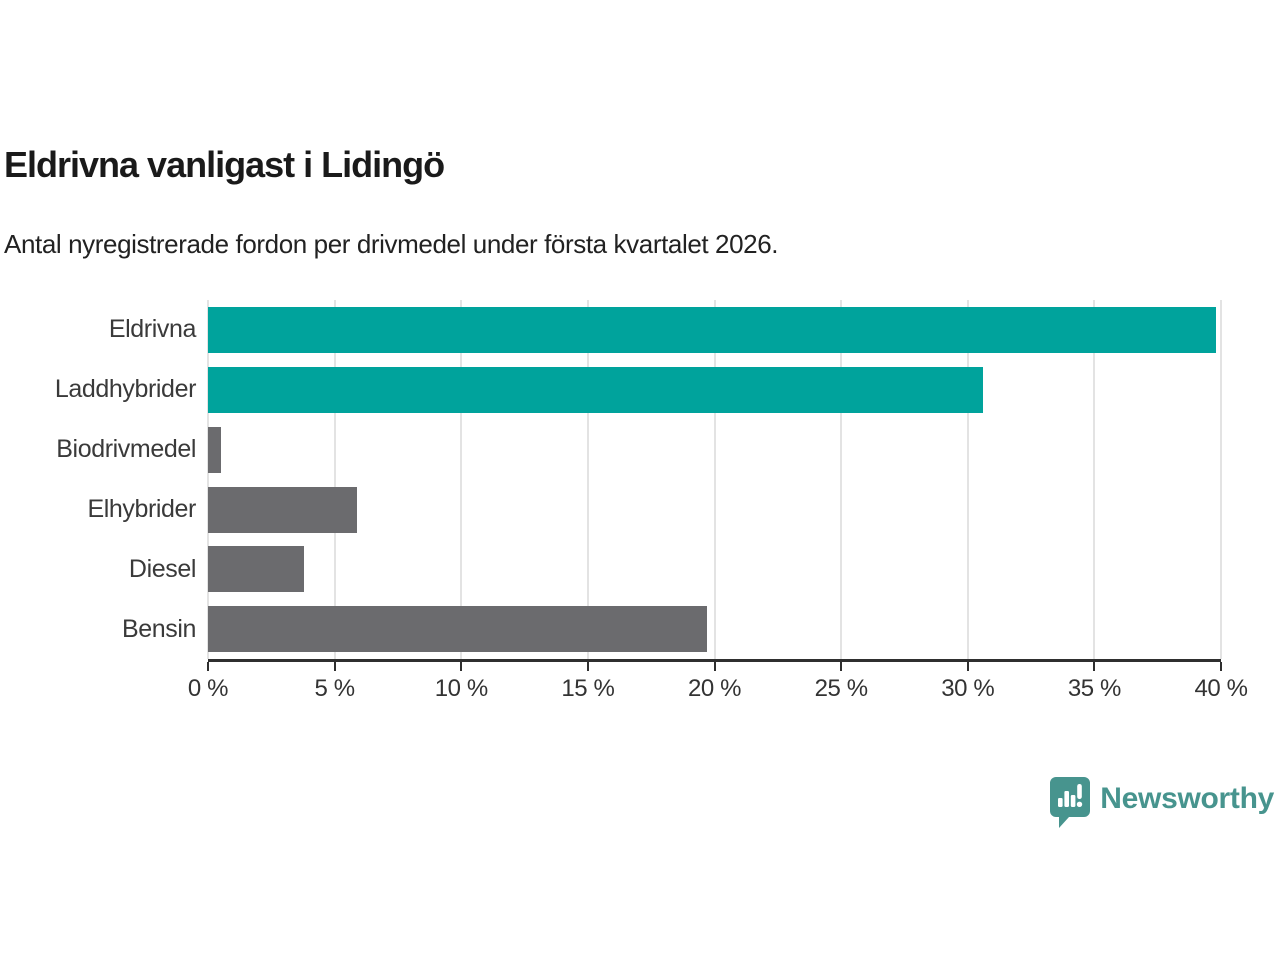 The image size is (1280, 960). I want to click on category-label-biodrivmedel: Biodrivmedel, so click(126, 449).